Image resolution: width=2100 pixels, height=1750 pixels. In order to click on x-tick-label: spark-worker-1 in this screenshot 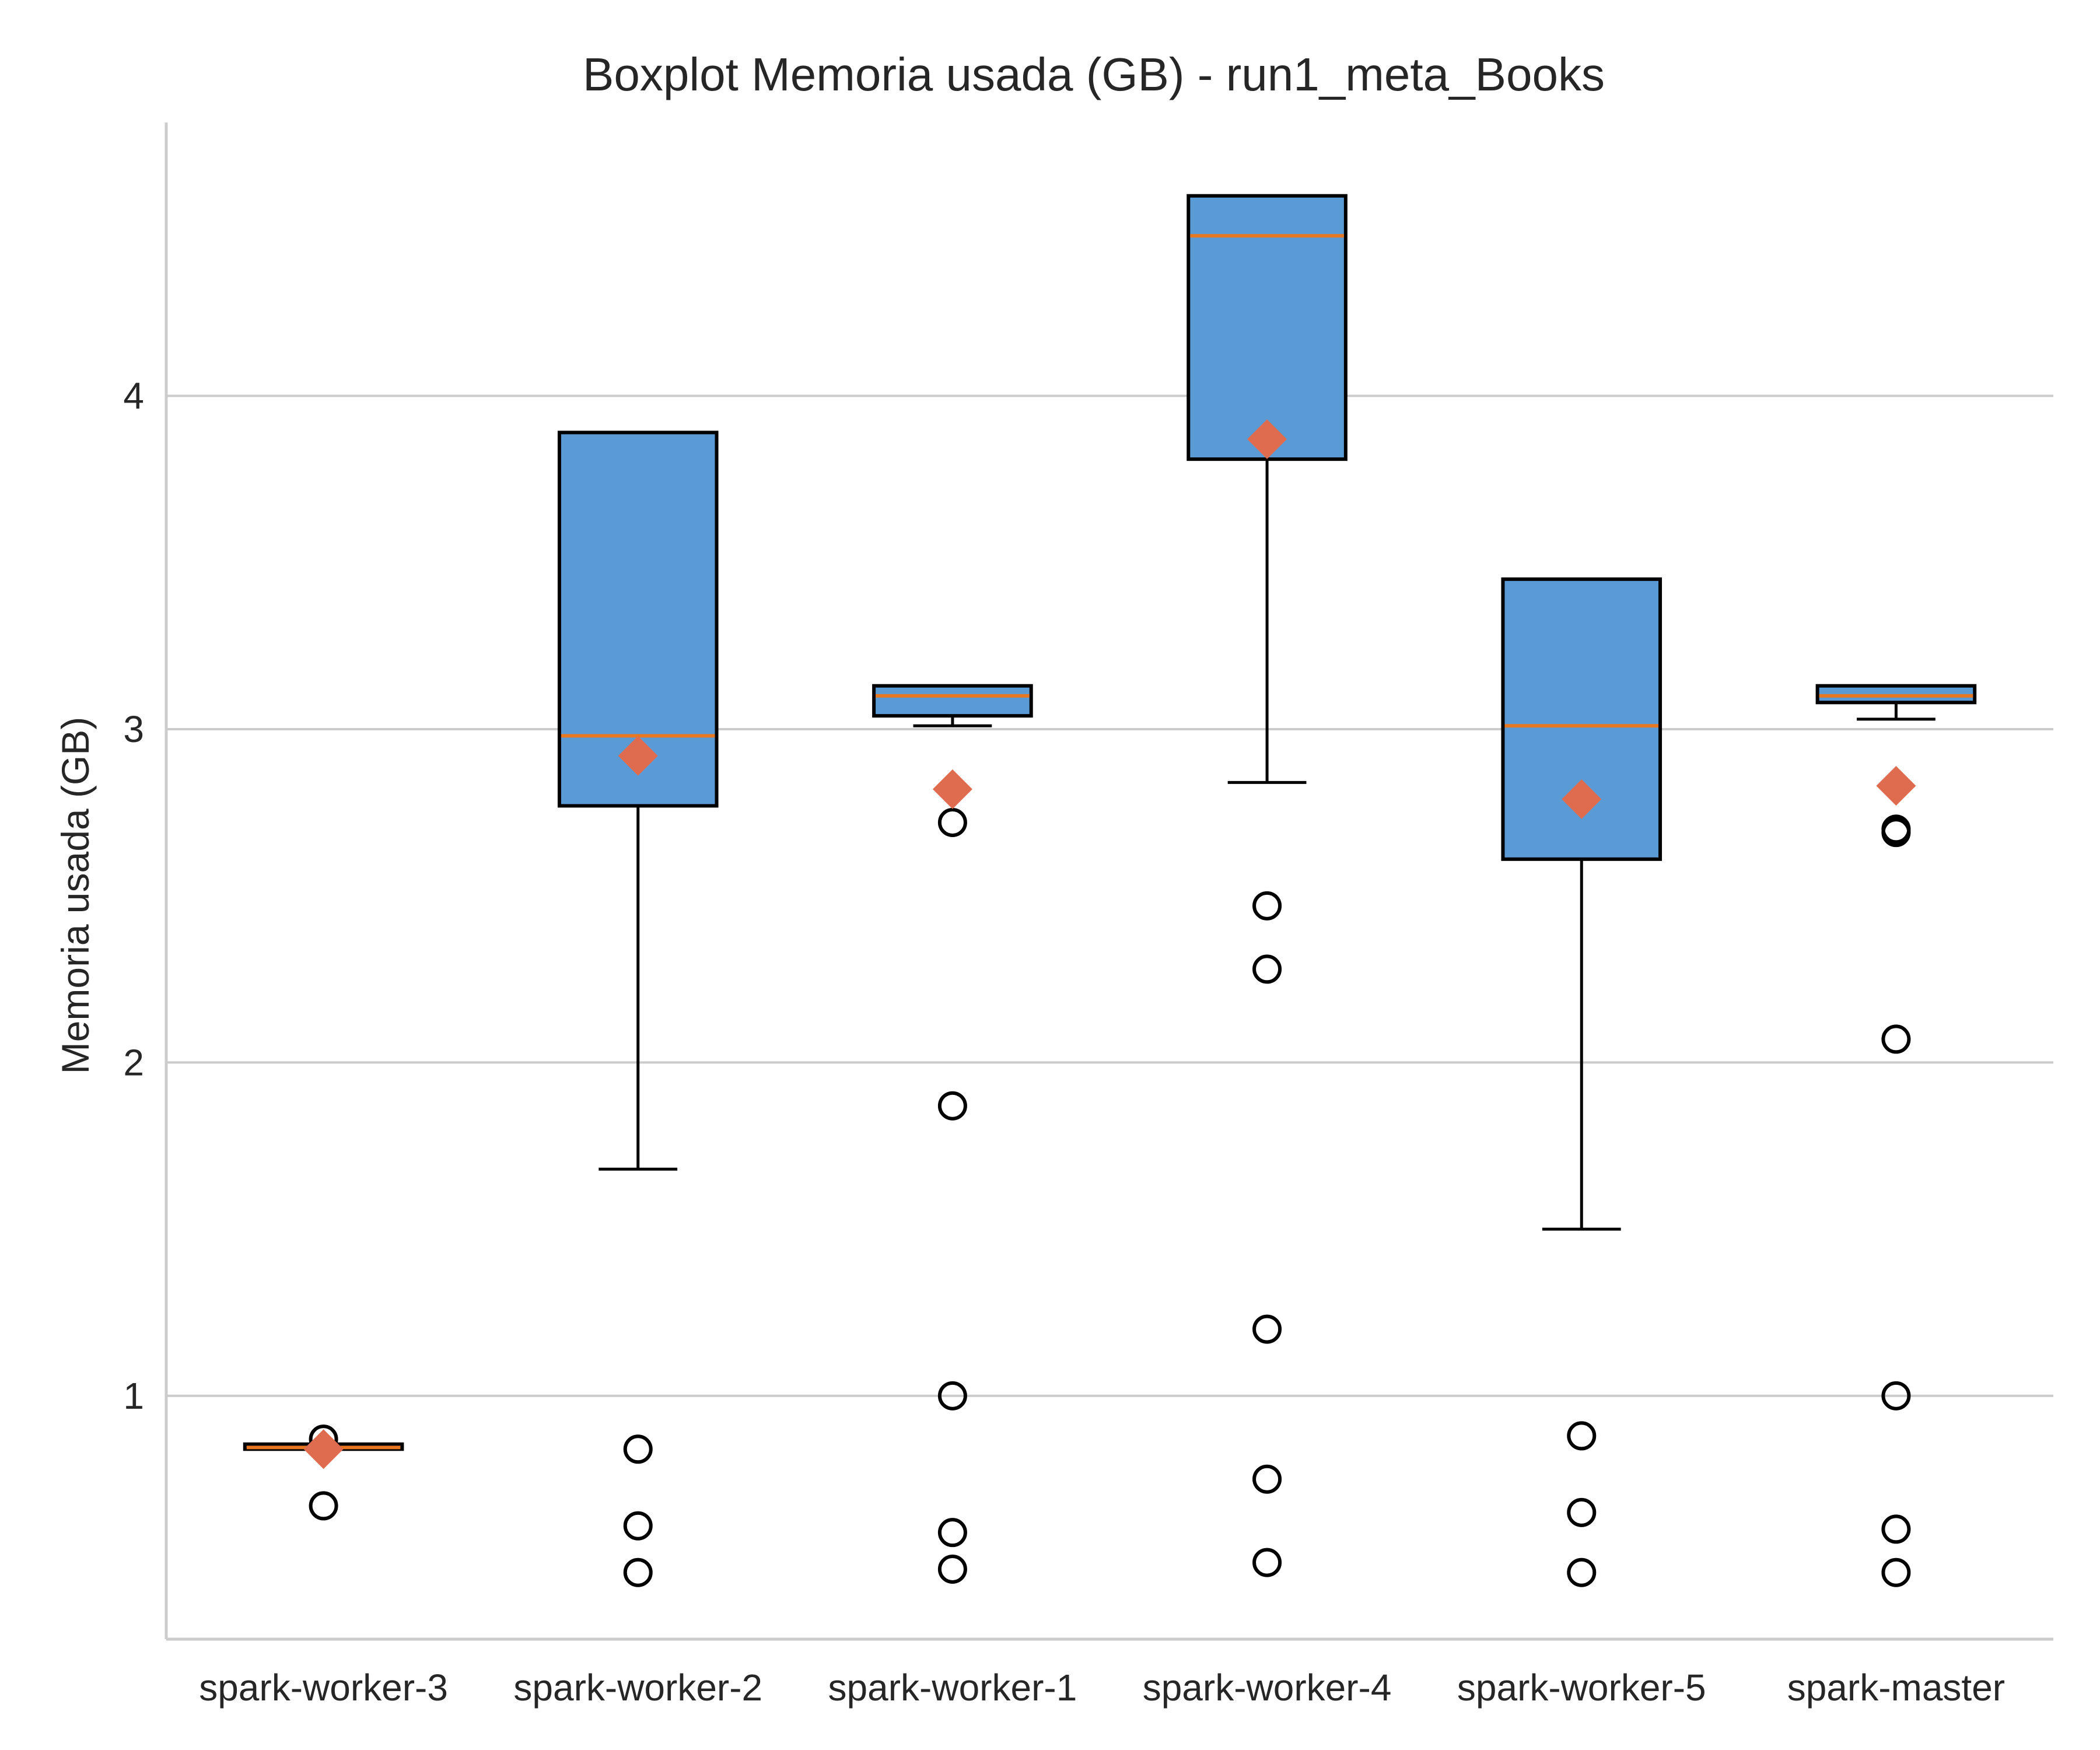, I will do `click(952, 1688)`.